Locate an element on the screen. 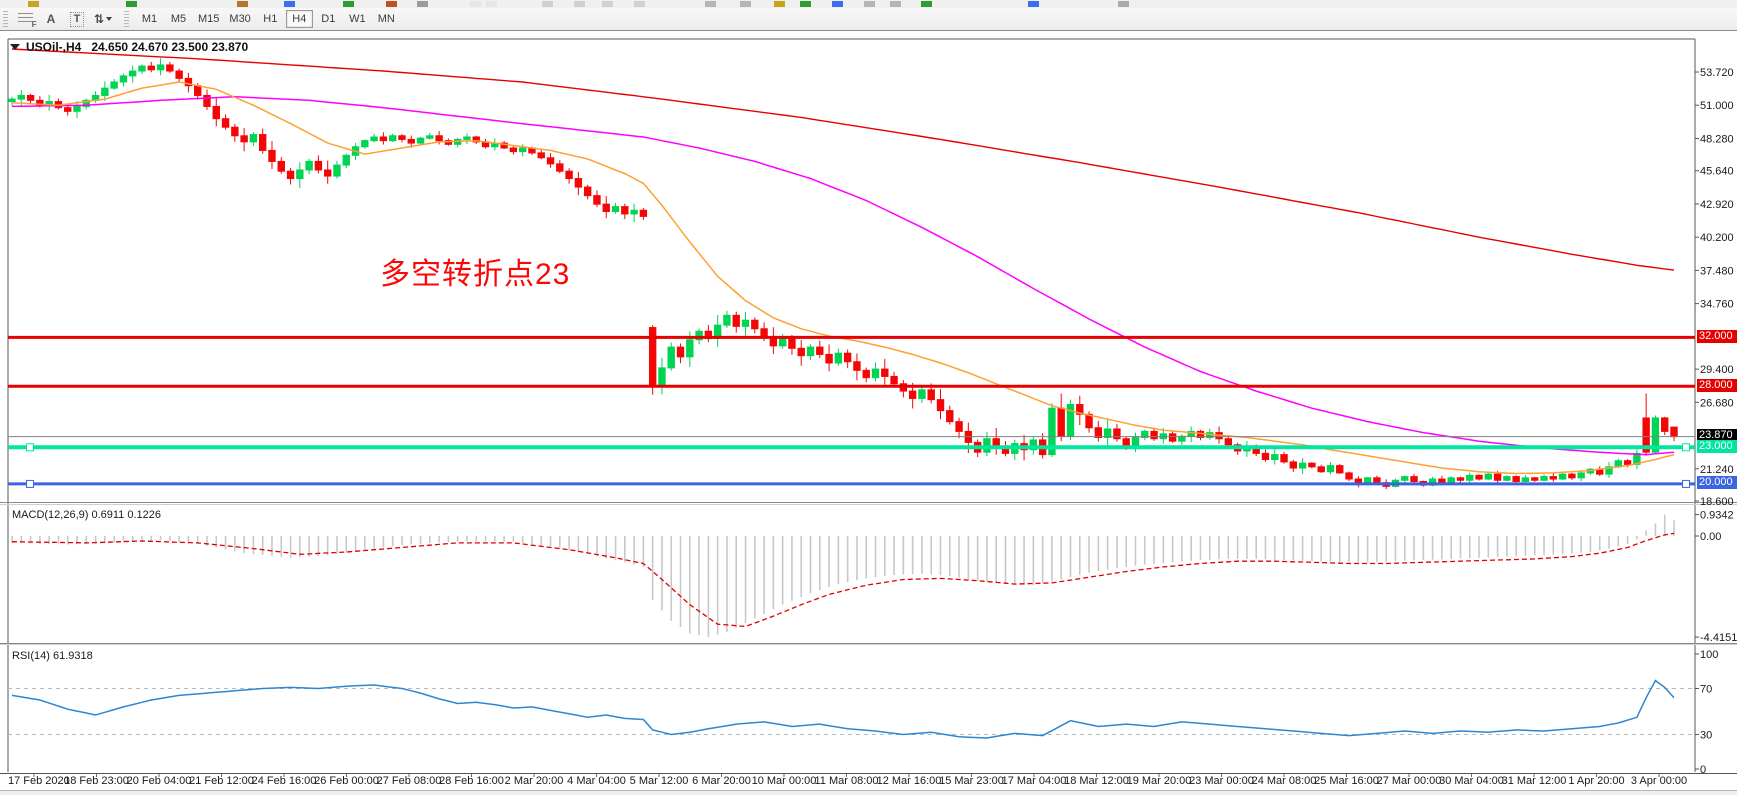 Image resolution: width=1737 pixels, height=795 pixels. svg-text: 5 Mar 12:00 is located at coordinates (659, 781).